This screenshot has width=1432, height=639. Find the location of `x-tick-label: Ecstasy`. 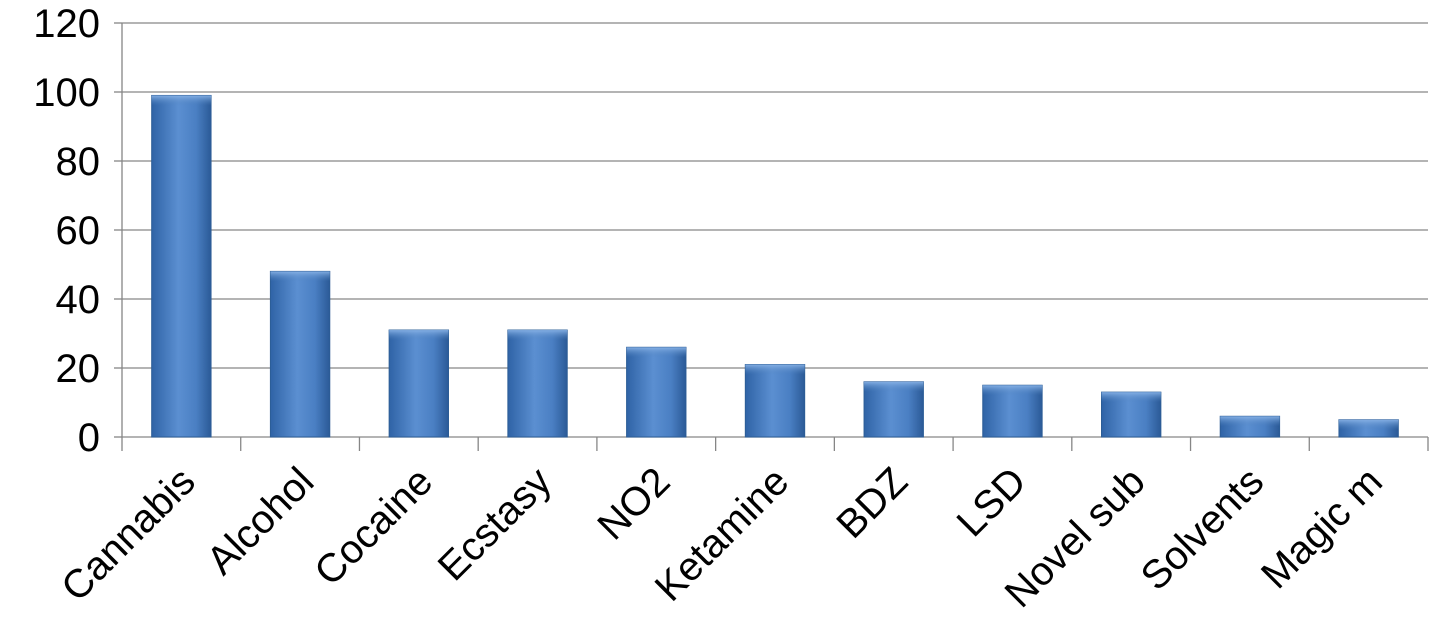

x-tick-label: Ecstasy is located at coordinates (495, 524).